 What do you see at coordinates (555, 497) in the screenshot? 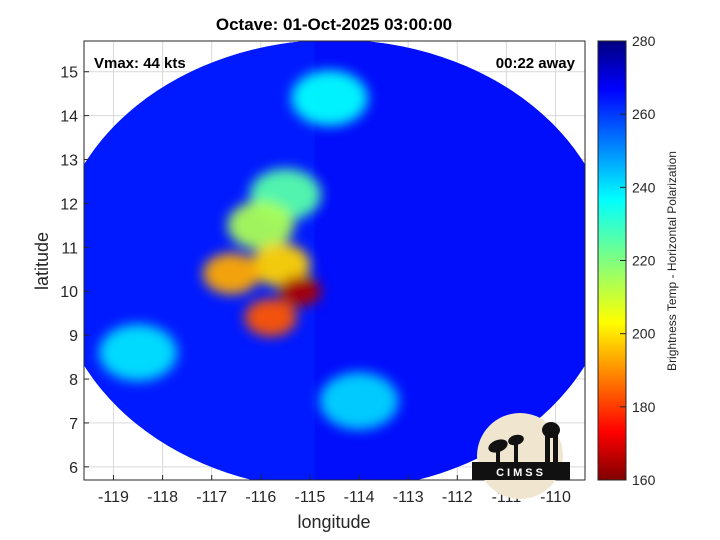
I see `x-tick-label: -110` at bounding box center [555, 497].